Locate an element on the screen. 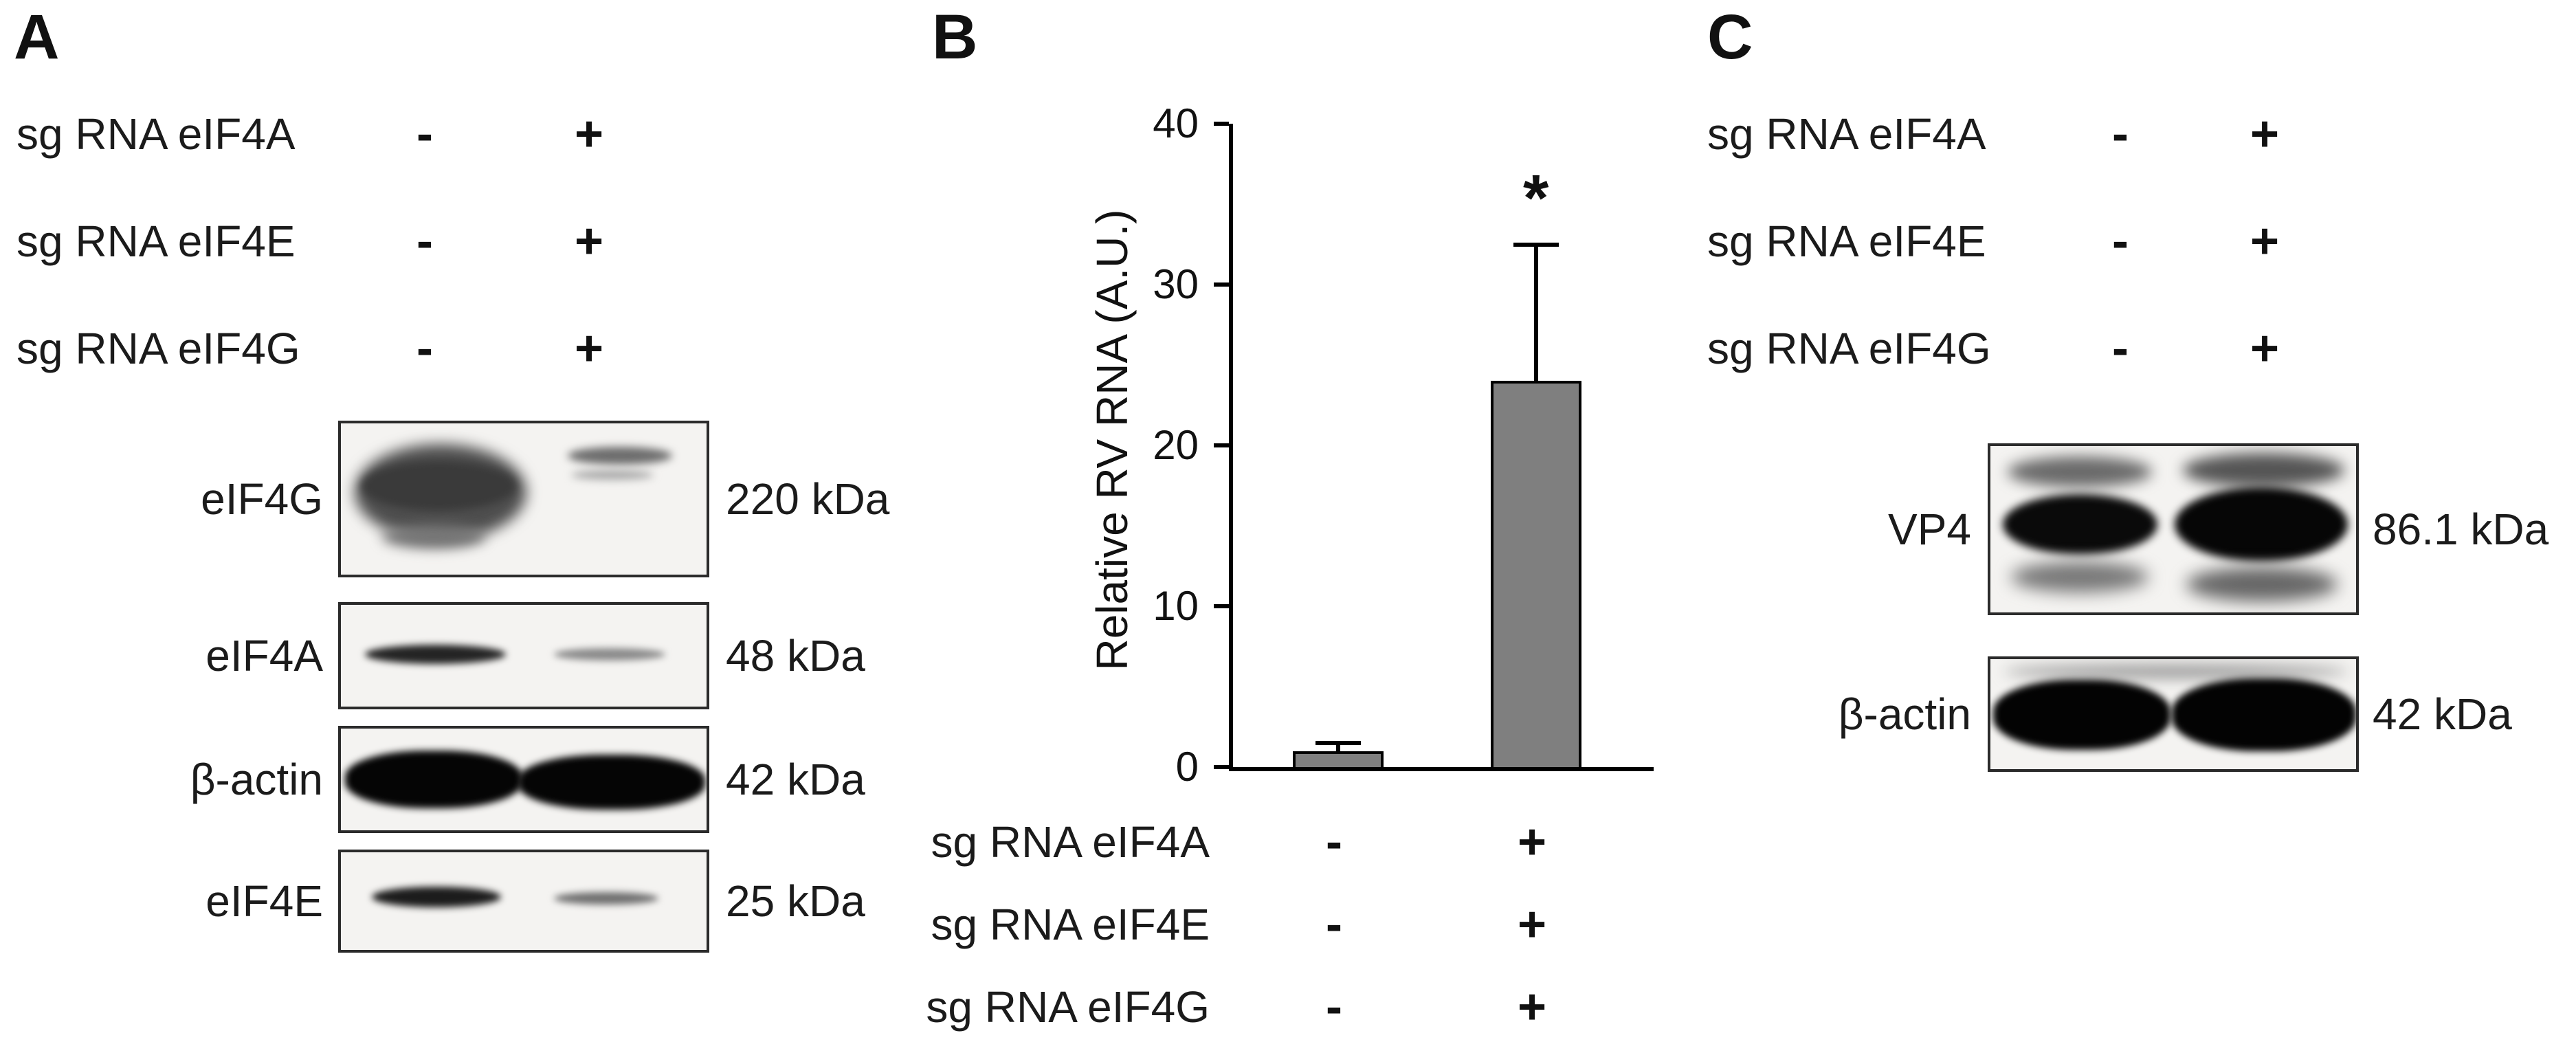 This screenshot has width=2576, height=1053. mw-label-86kda: 86.1 kDa is located at coordinates (2461, 529).